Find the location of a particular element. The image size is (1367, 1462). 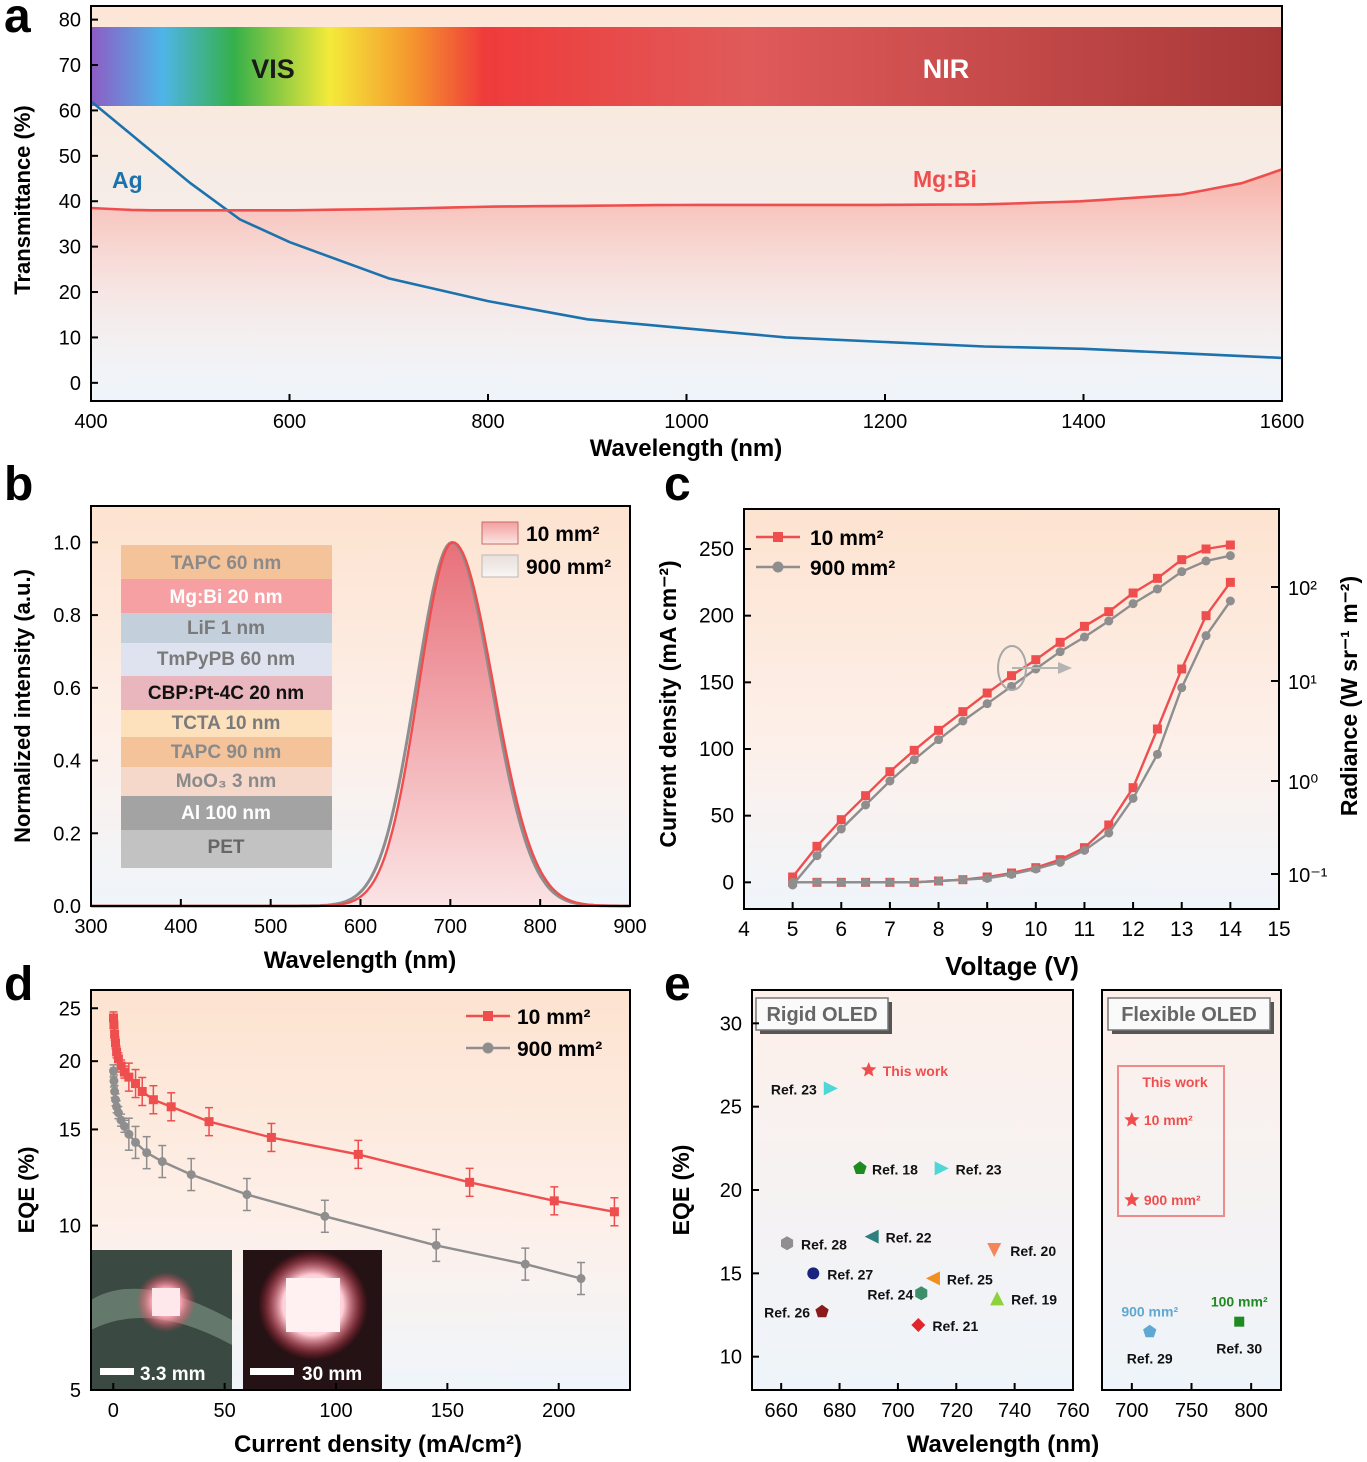

panel-c-frame is located at coordinates (1011, 709).